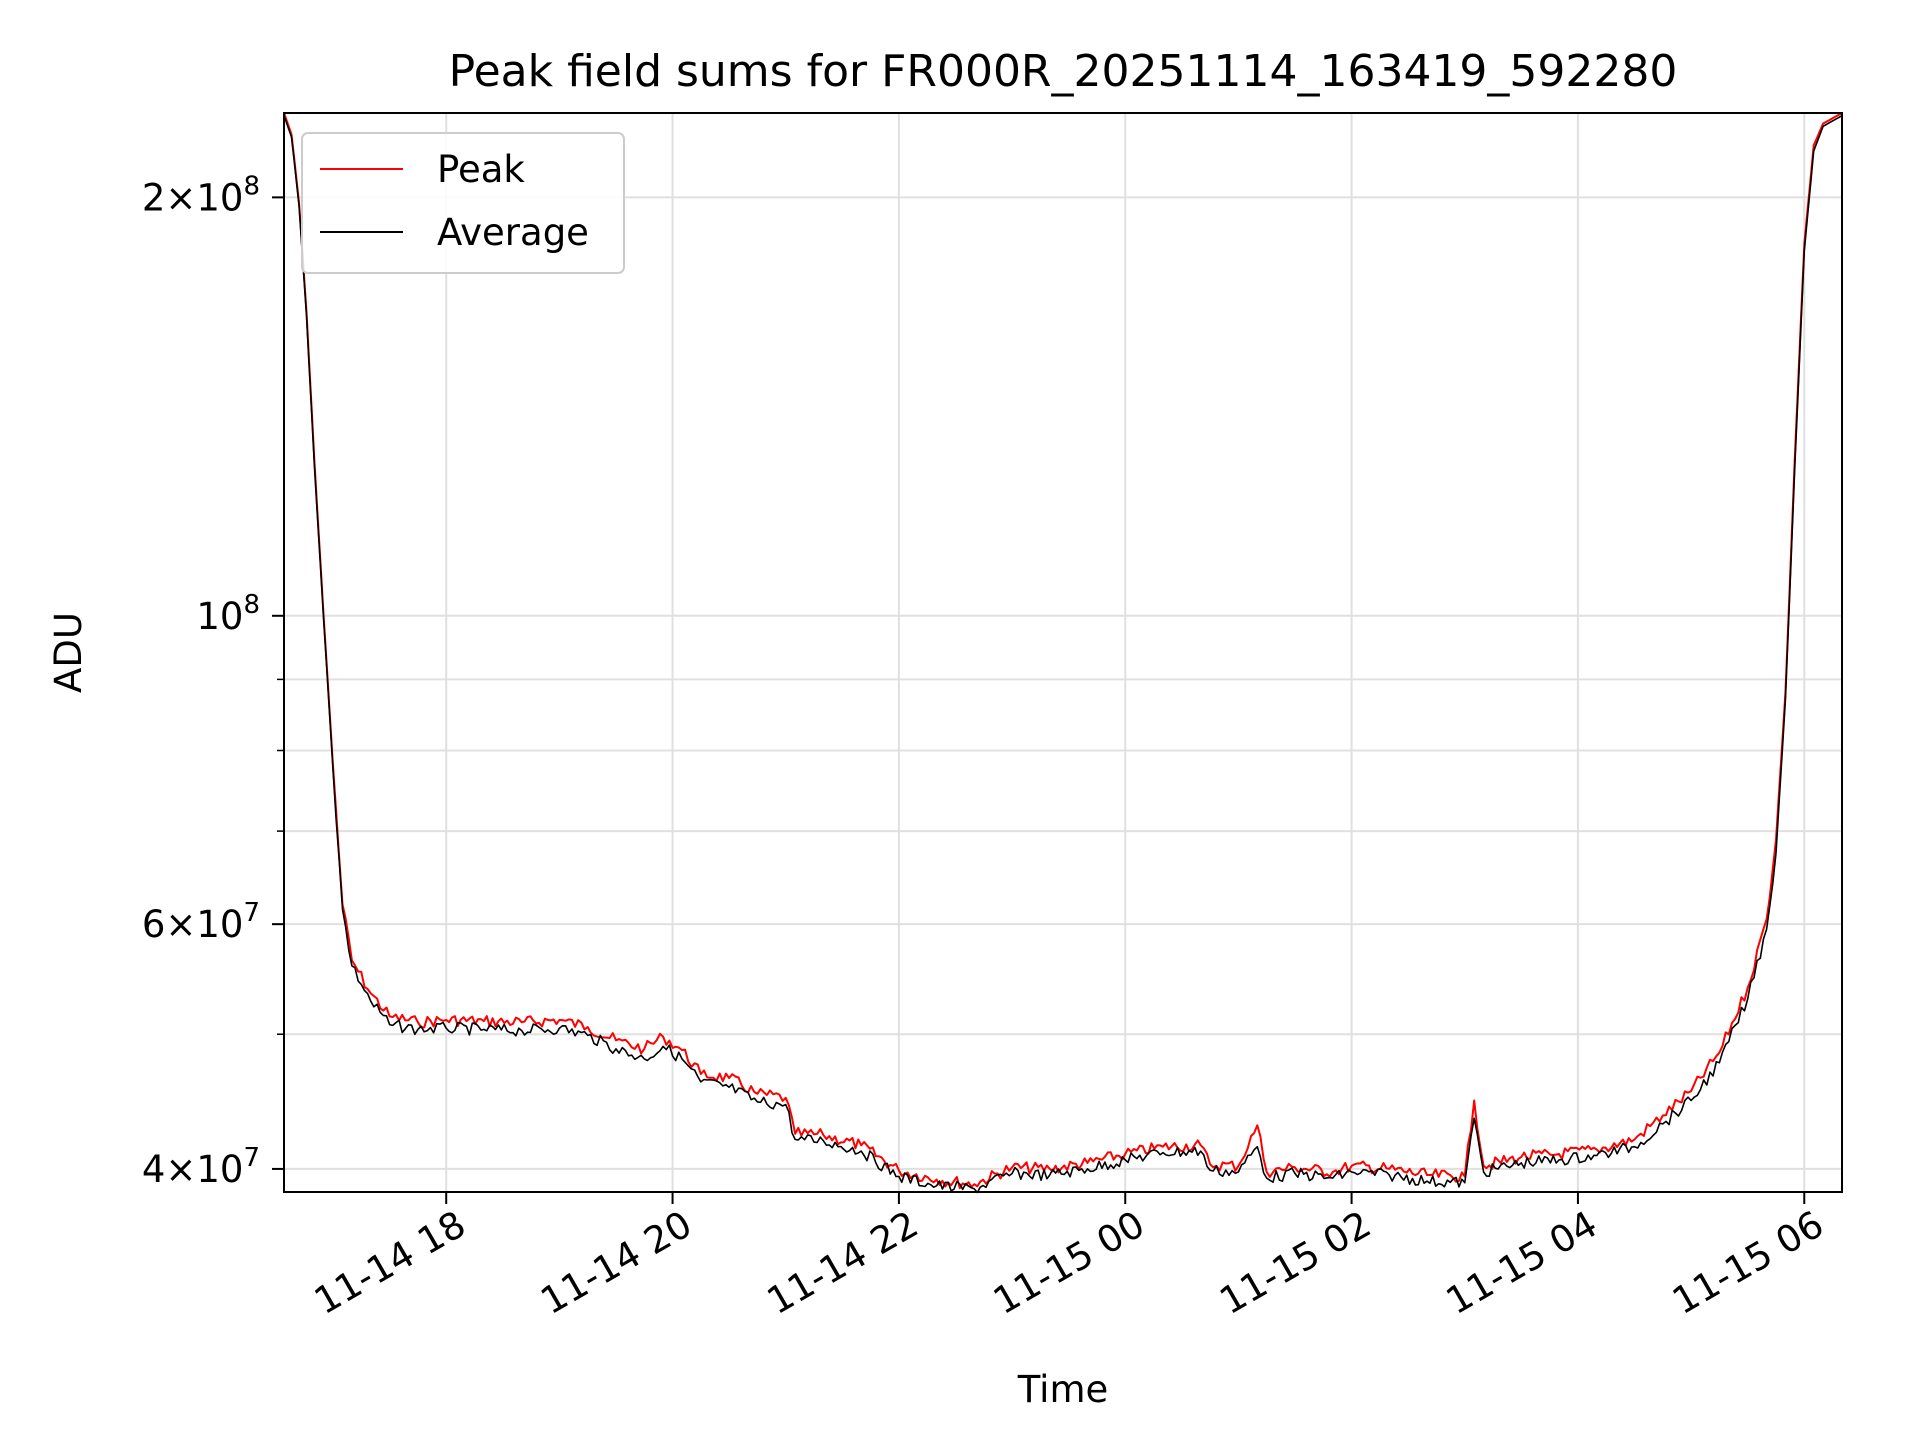 This screenshot has width=1920, height=1440. I want to click on legend-label: Peak, so click(481, 169).